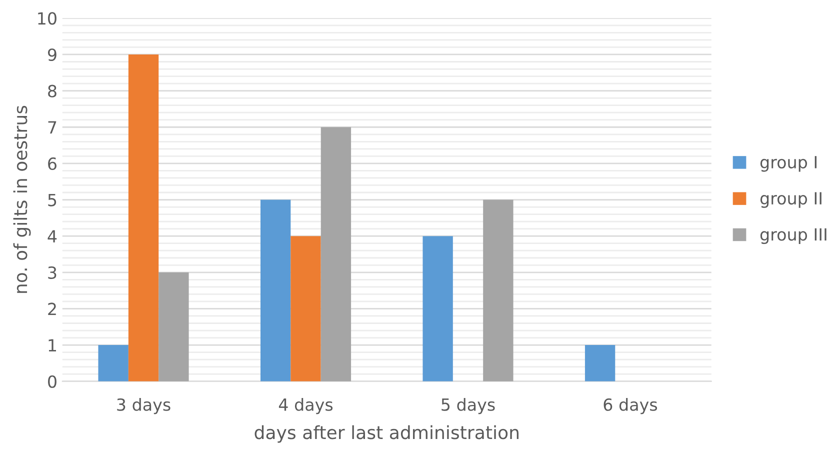 The image size is (832, 454). I want to click on legend-label: group I, so click(788, 164).